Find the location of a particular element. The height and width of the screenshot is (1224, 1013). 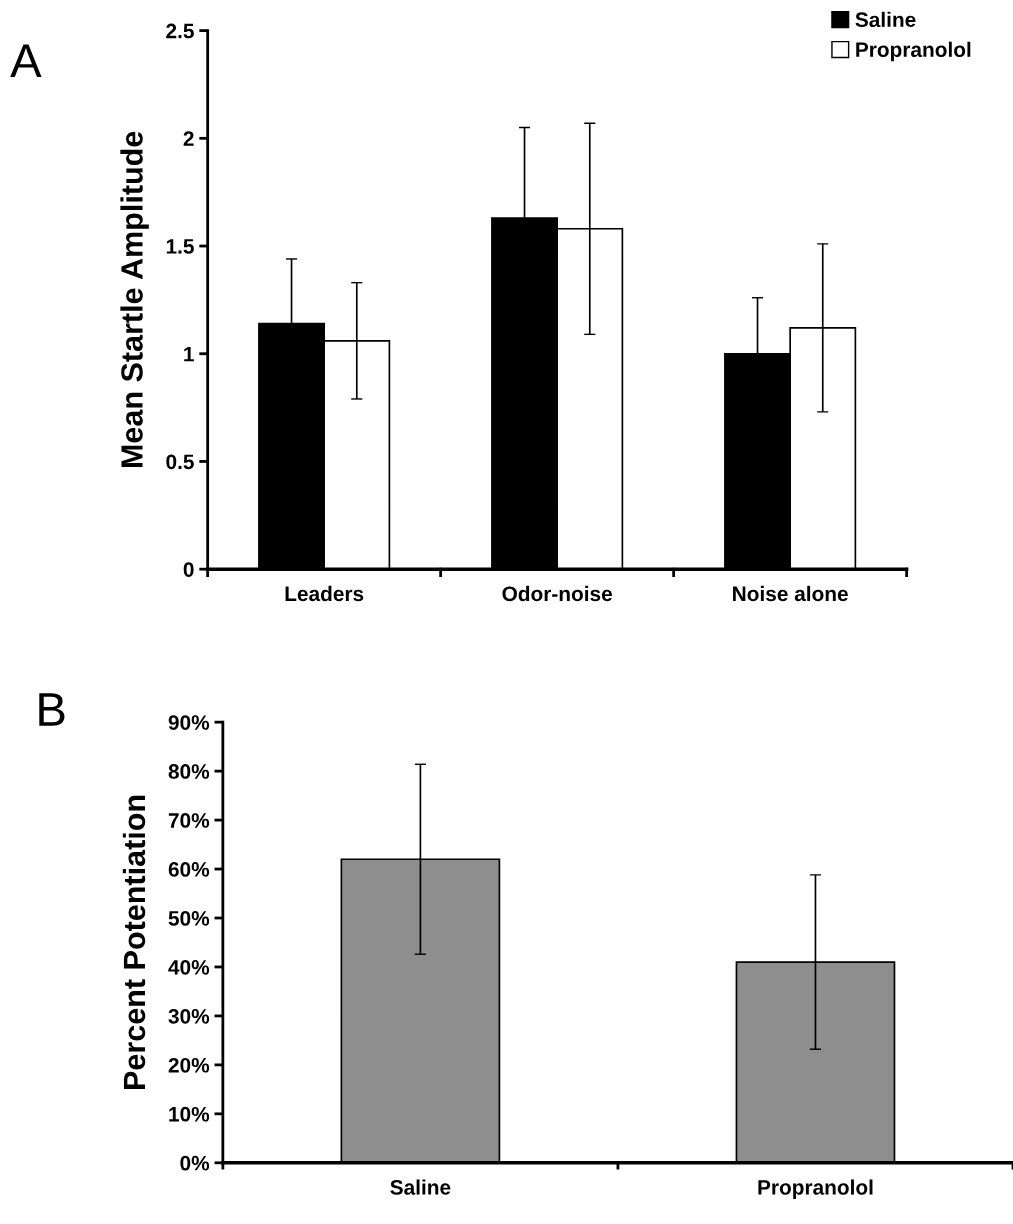

y-tick-label: 0 is located at coordinates (188, 569).